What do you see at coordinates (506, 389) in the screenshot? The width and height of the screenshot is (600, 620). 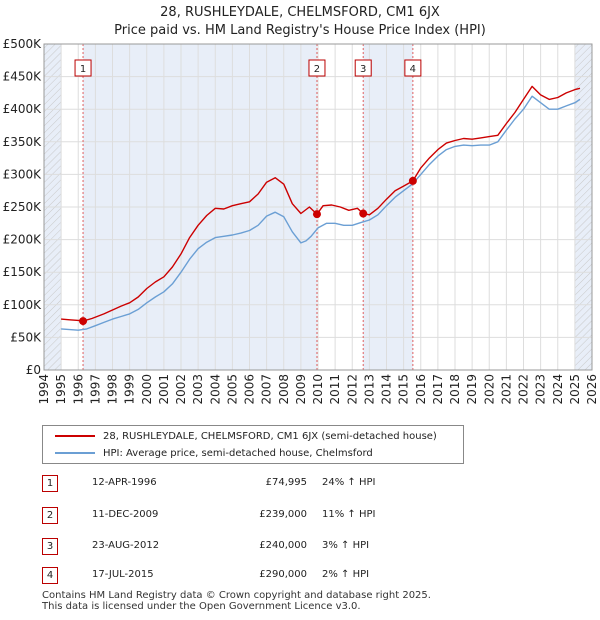 I see `x-tick-label: 2021` at bounding box center [506, 389].